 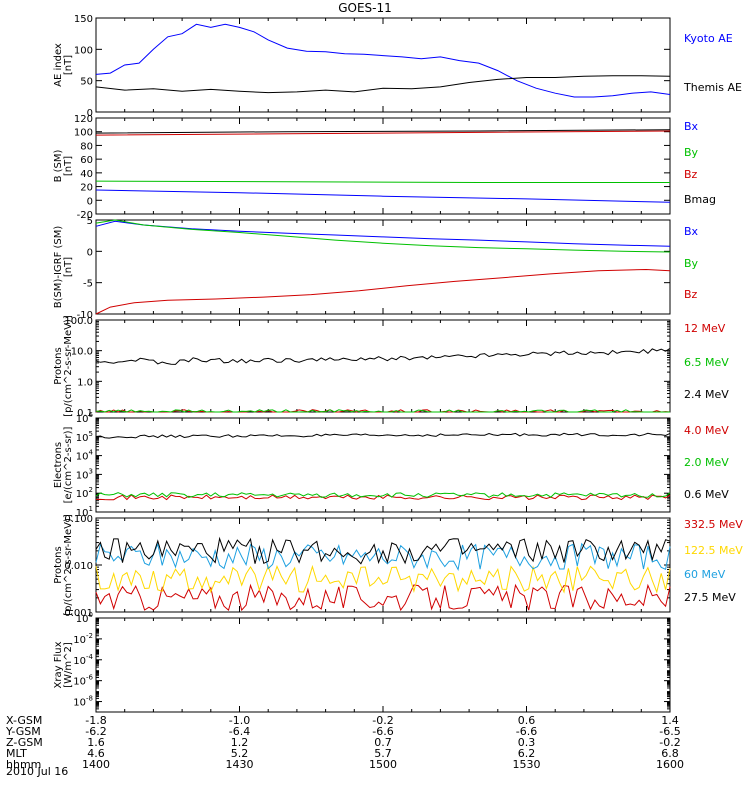 What do you see at coordinates (527, 764) in the screenshot?
I see `orbit-tick-value: 1530` at bounding box center [527, 764].